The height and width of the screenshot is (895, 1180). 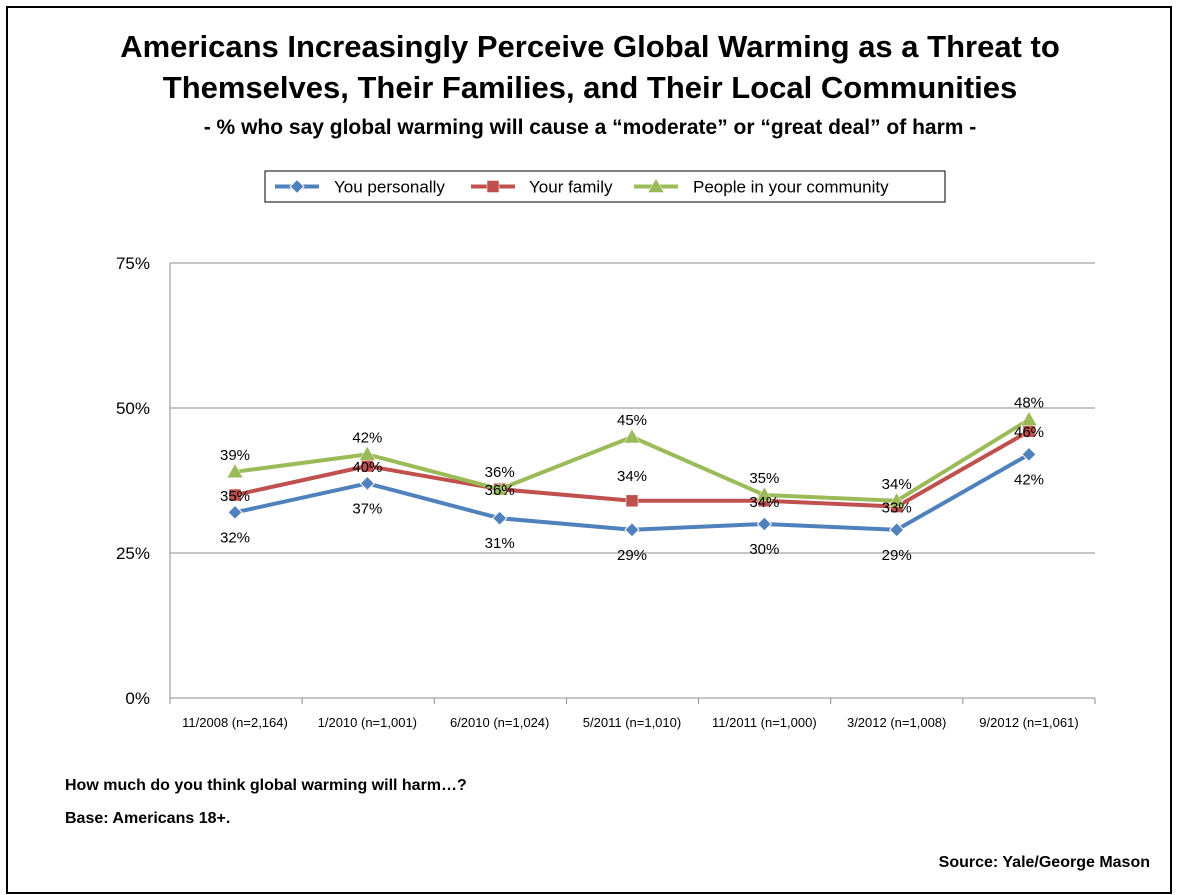 I want to click on data-label: 32%, so click(x=235, y=537).